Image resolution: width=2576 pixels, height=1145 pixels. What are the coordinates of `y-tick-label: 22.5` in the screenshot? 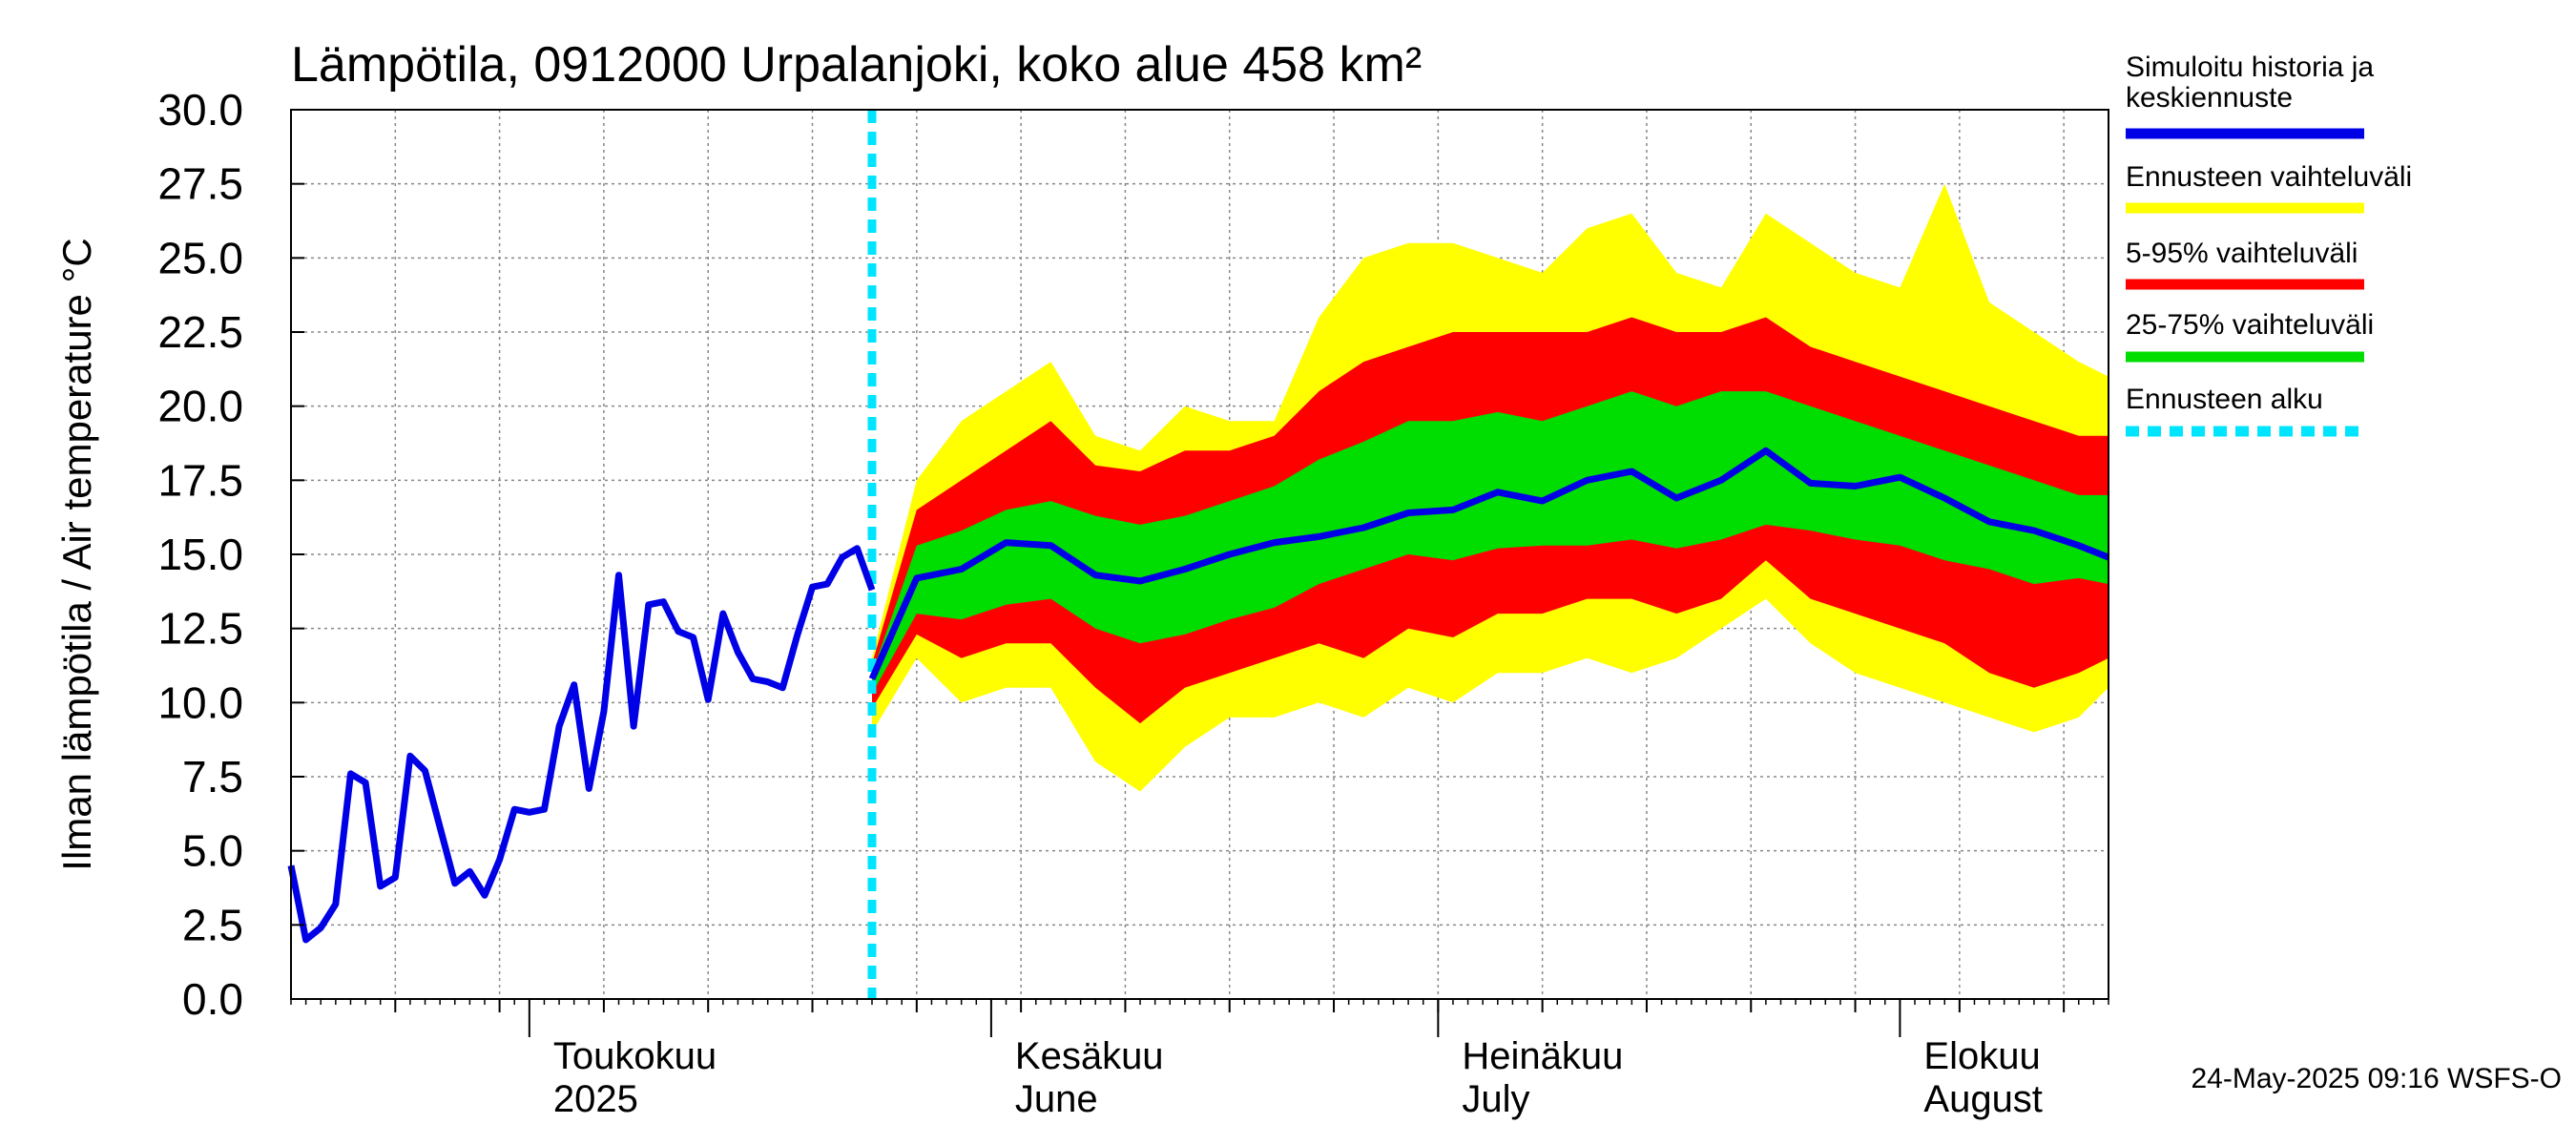 It's located at (200, 332).